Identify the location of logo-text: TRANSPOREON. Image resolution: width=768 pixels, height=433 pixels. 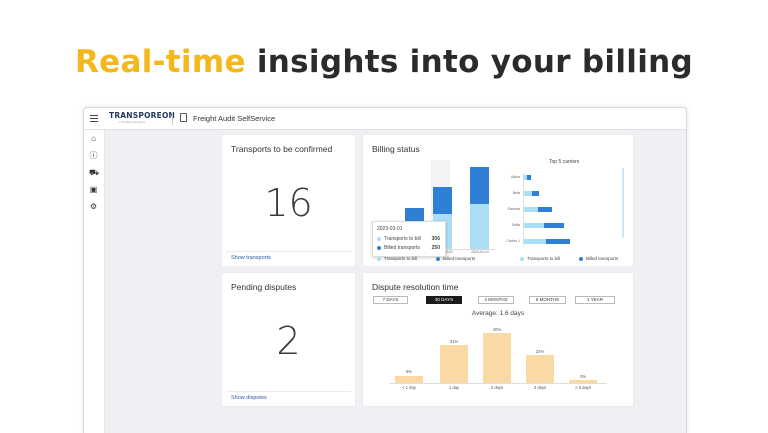
(142, 115).